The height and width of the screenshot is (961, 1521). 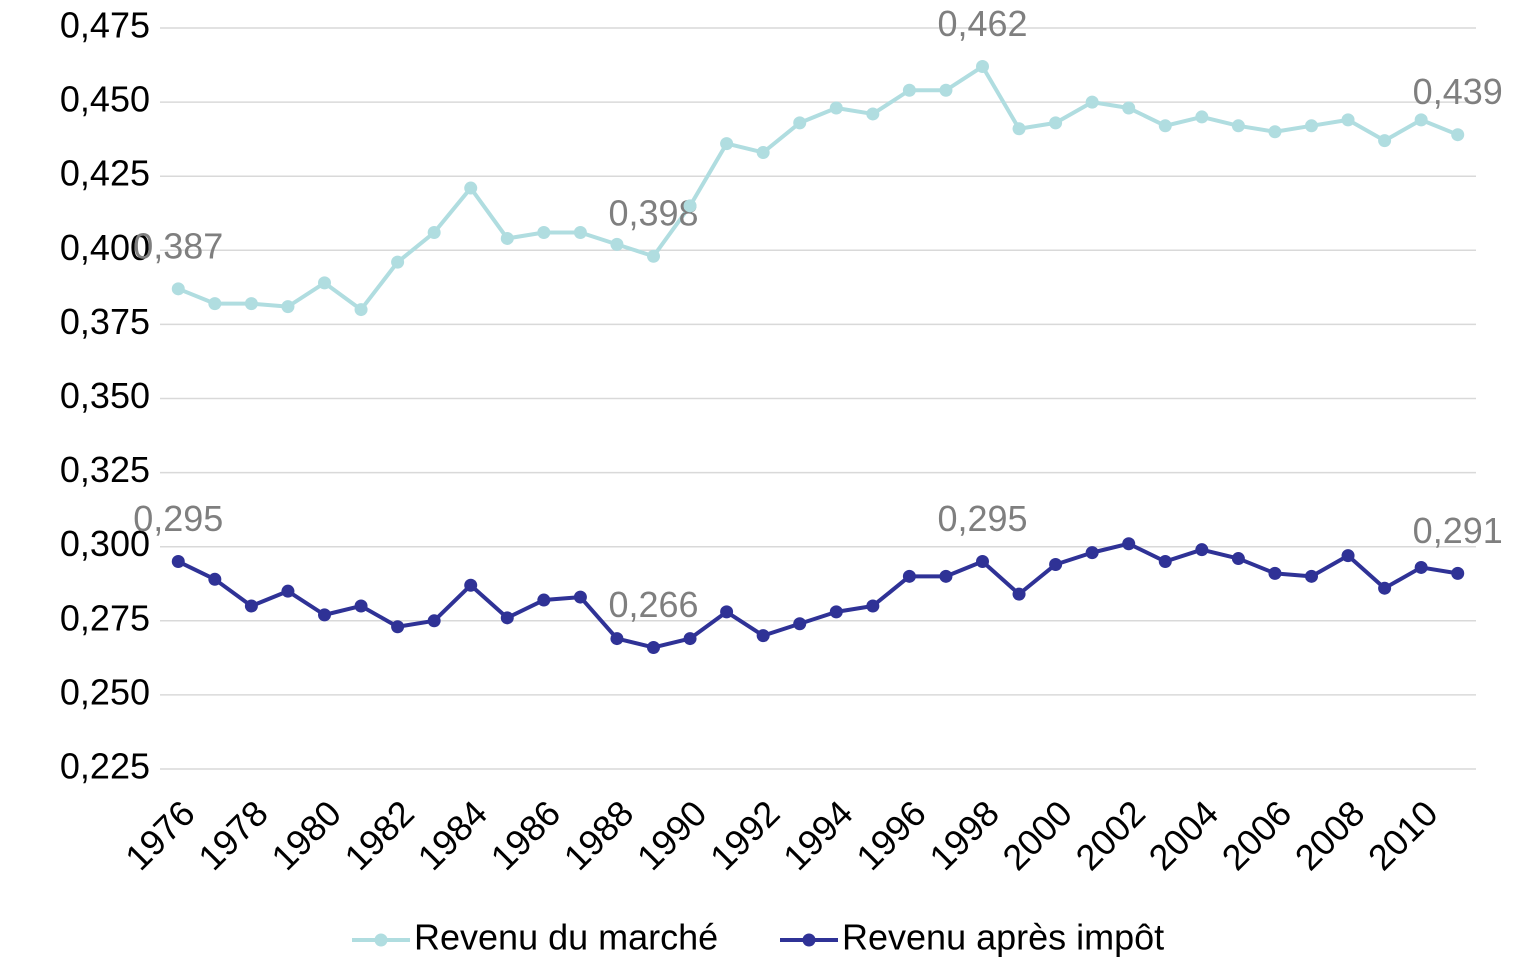 What do you see at coordinates (1403, 835) in the screenshot?
I see `x-tick-label: 2010` at bounding box center [1403, 835].